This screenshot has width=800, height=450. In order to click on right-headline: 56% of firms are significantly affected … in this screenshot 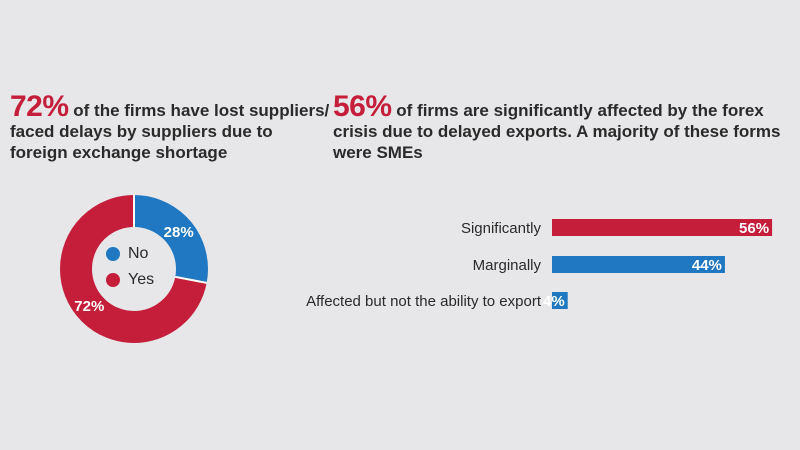, I will do `click(566, 127)`.